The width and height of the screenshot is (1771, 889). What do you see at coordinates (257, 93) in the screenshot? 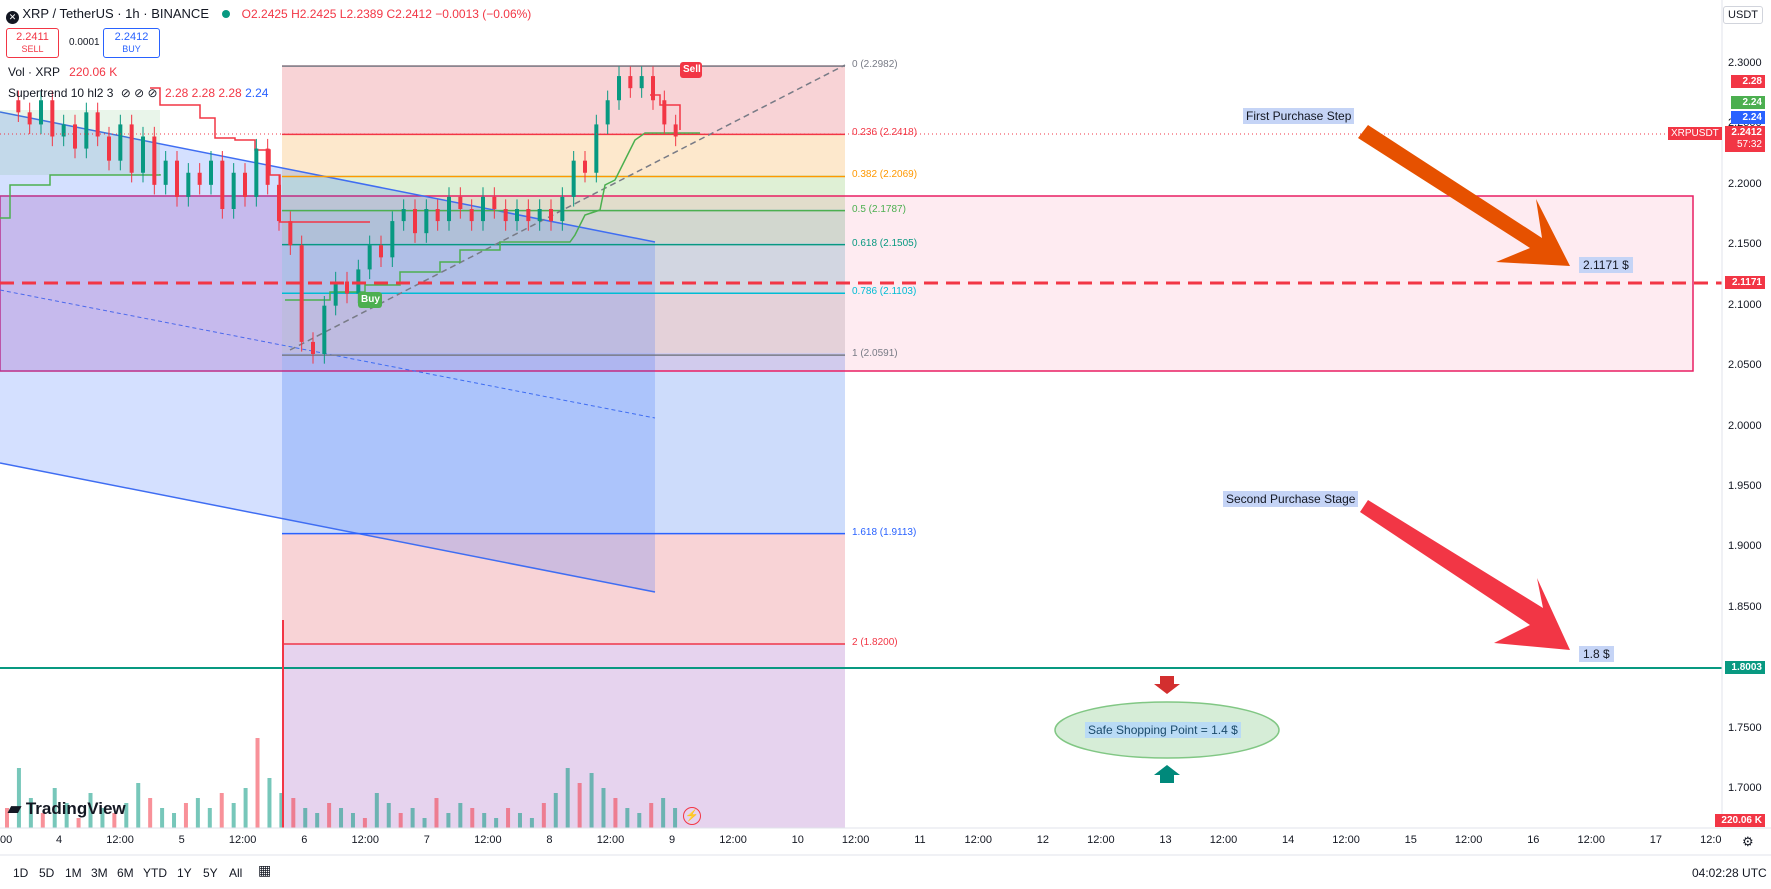
I see `supertrend-value-4: 2.24` at bounding box center [257, 93].